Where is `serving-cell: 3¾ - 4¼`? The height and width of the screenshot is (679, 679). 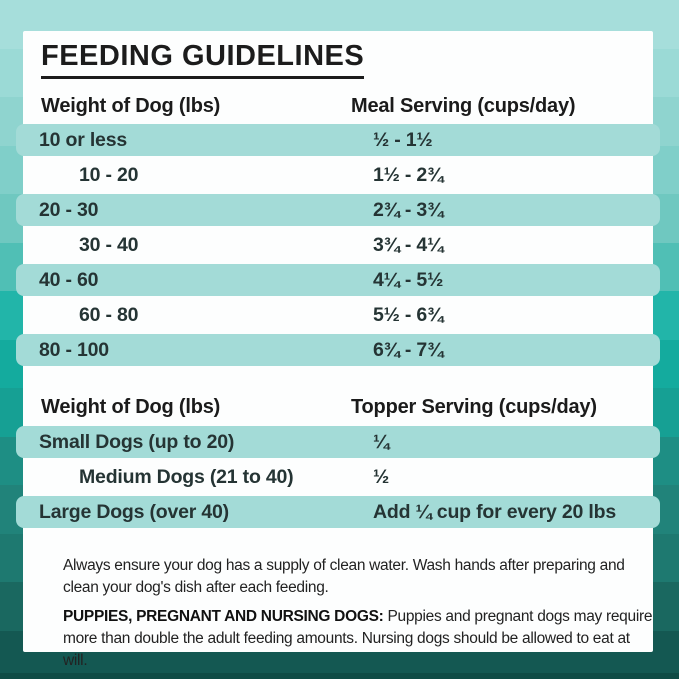
serving-cell: 3¾ - 4¼ is located at coordinates (408, 244).